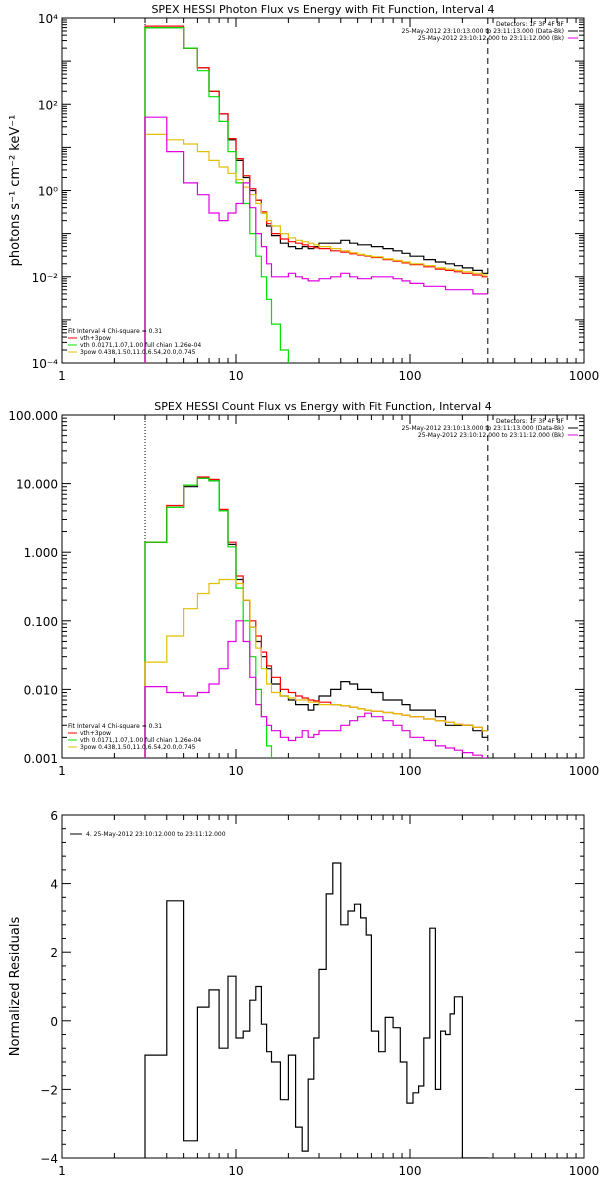 Image resolution: width=600 pixels, height=1200 pixels. What do you see at coordinates (45, 278) in the screenshot?
I see `y-tick-label: 10⁻²` at bounding box center [45, 278].